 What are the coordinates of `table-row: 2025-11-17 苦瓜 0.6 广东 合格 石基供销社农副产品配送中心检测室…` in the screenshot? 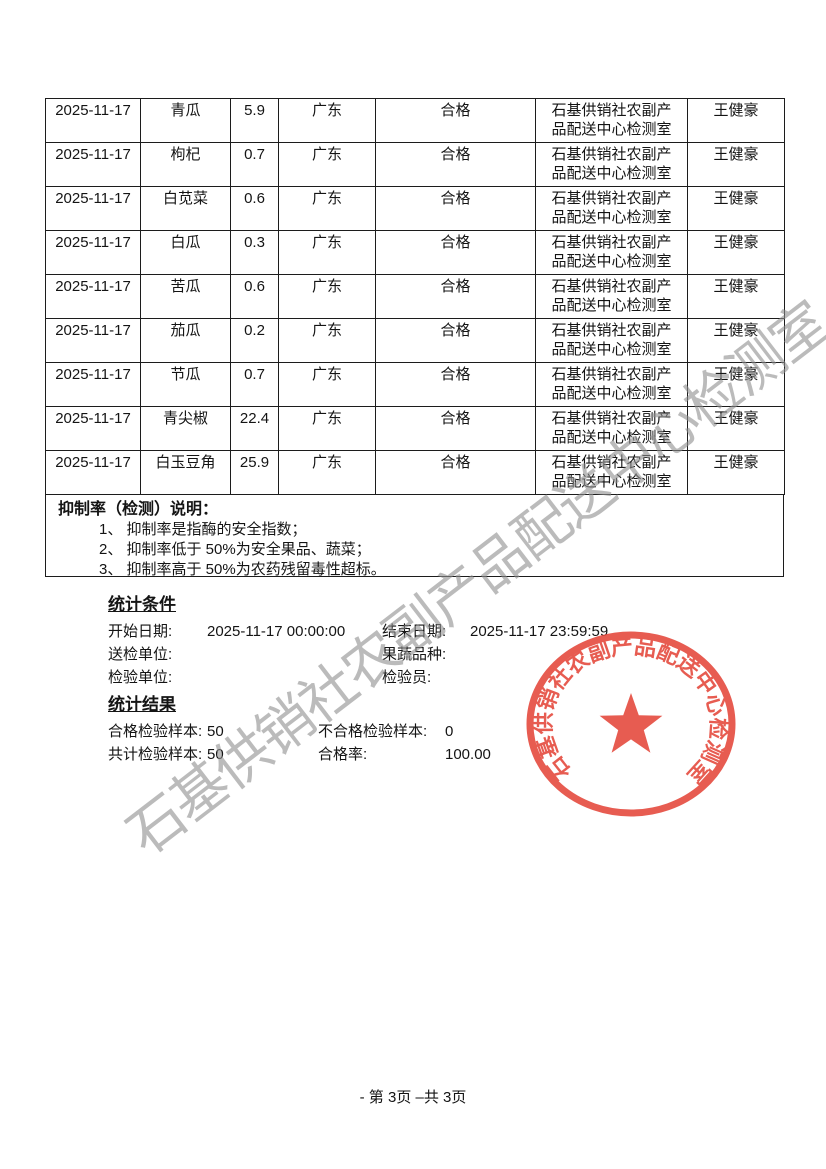 It's located at (415, 296).